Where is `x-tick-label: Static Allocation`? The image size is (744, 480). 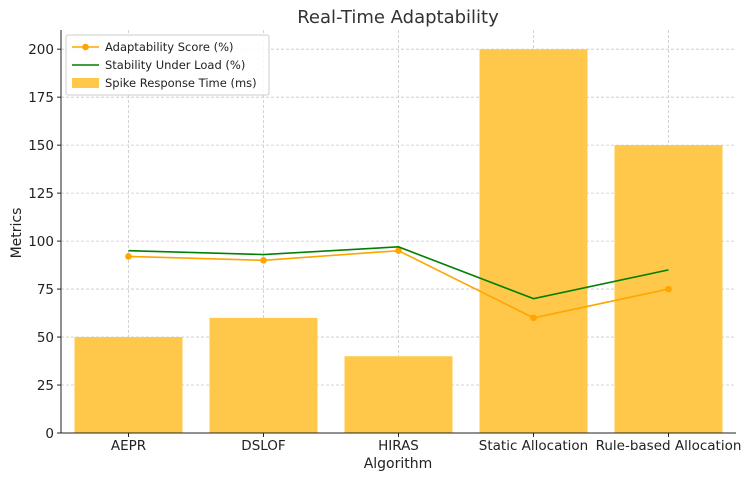
x-tick-label: Static Allocation is located at coordinates (533, 446).